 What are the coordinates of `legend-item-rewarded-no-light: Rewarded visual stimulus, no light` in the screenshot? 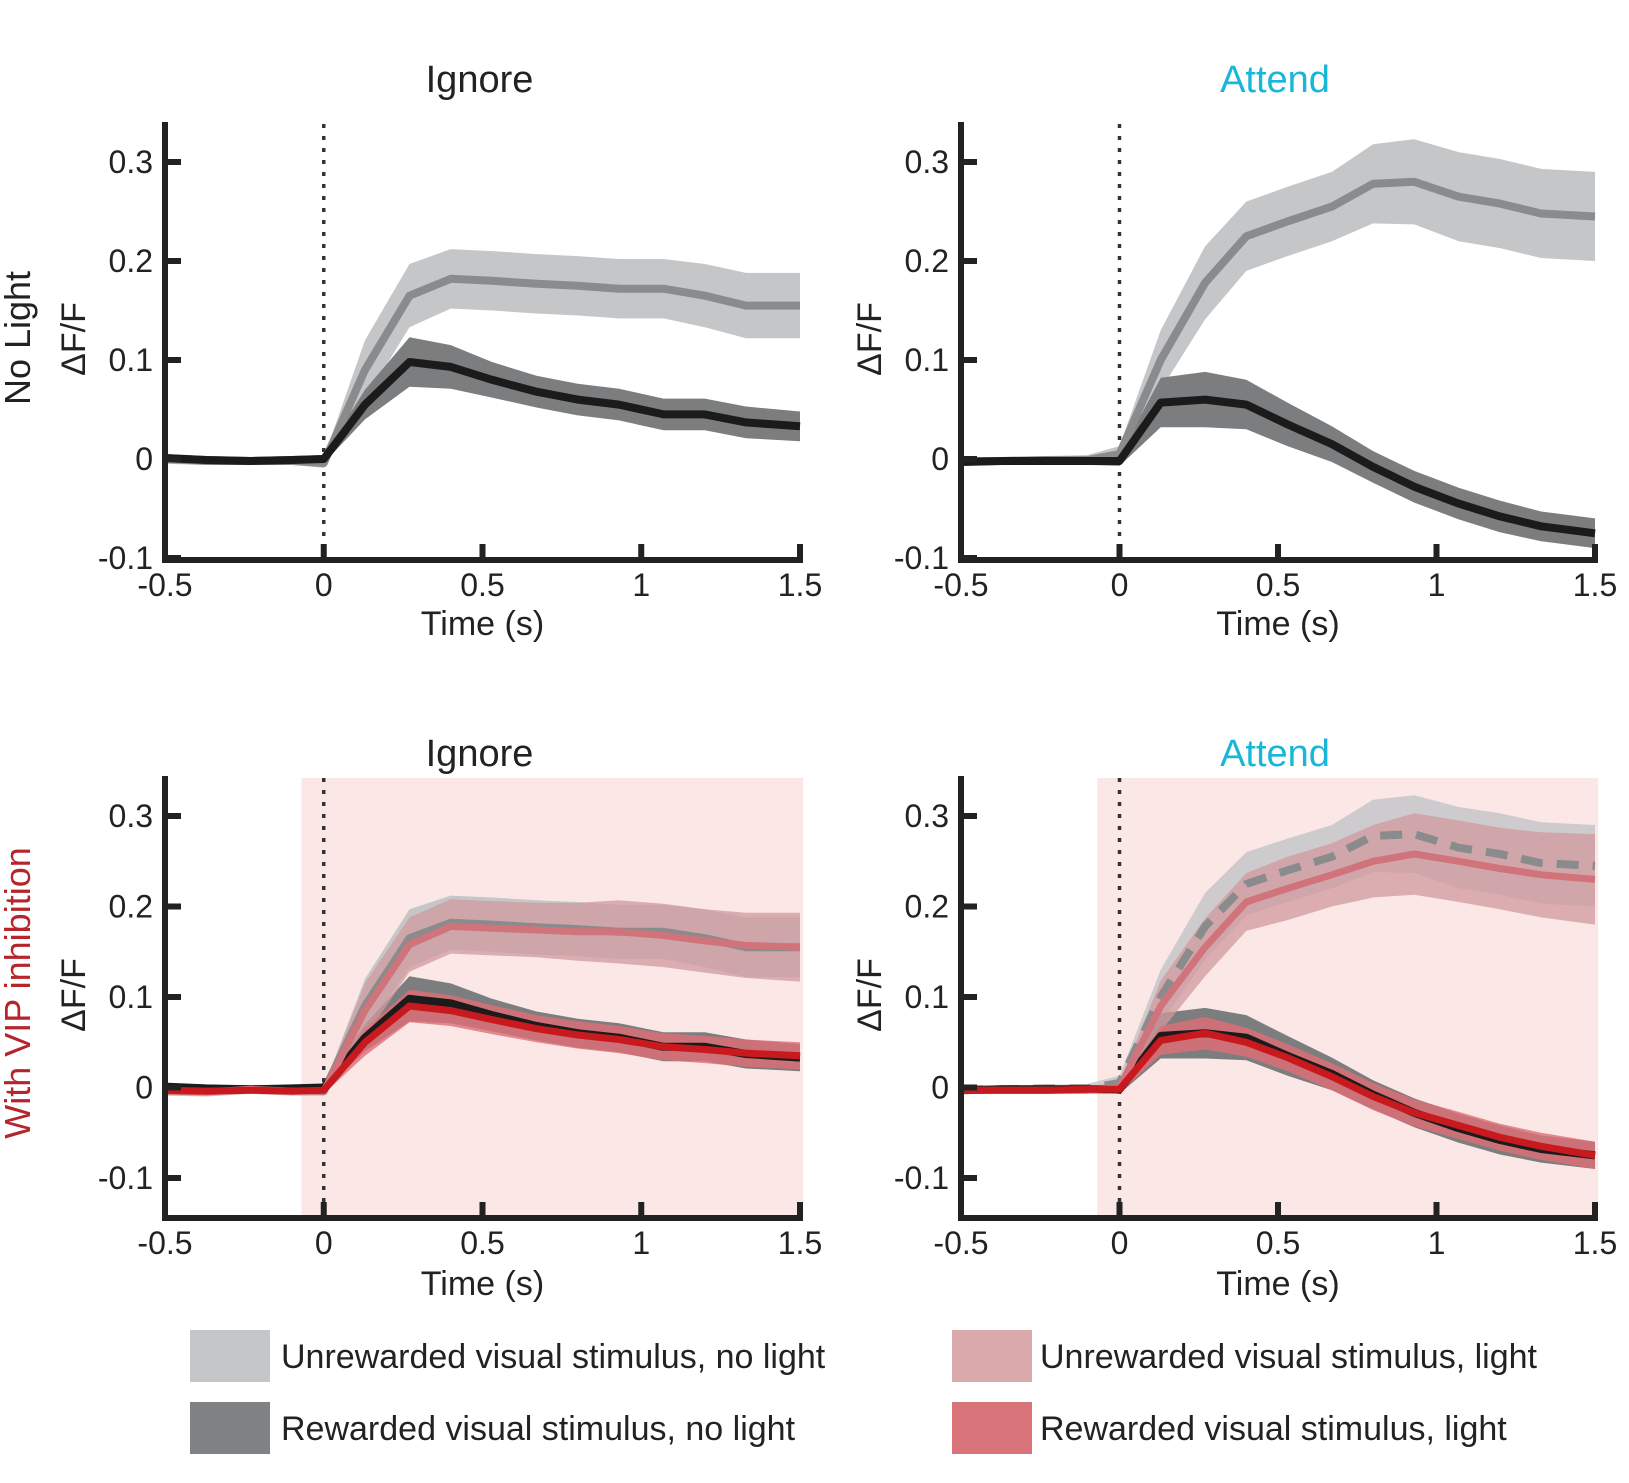 It's located at (493, 1428).